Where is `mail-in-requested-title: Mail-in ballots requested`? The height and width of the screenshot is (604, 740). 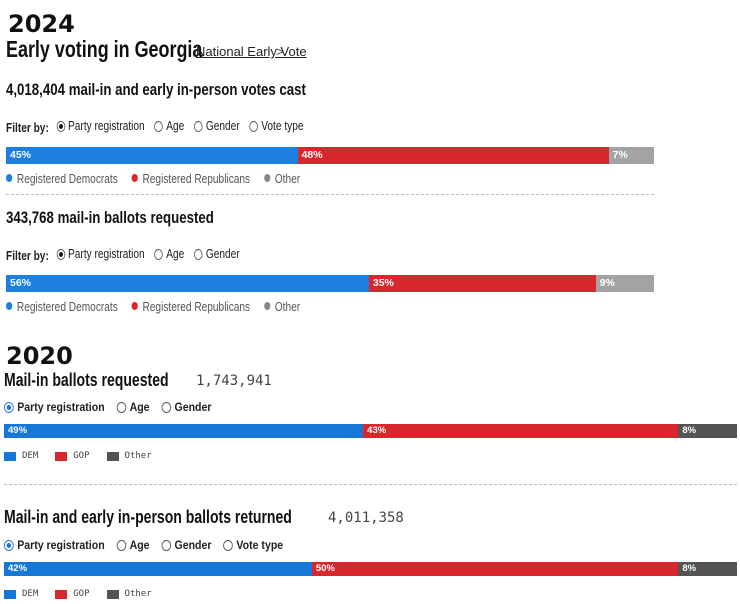
mail-in-requested-title: Mail-in ballots requested is located at coordinates (86, 380).